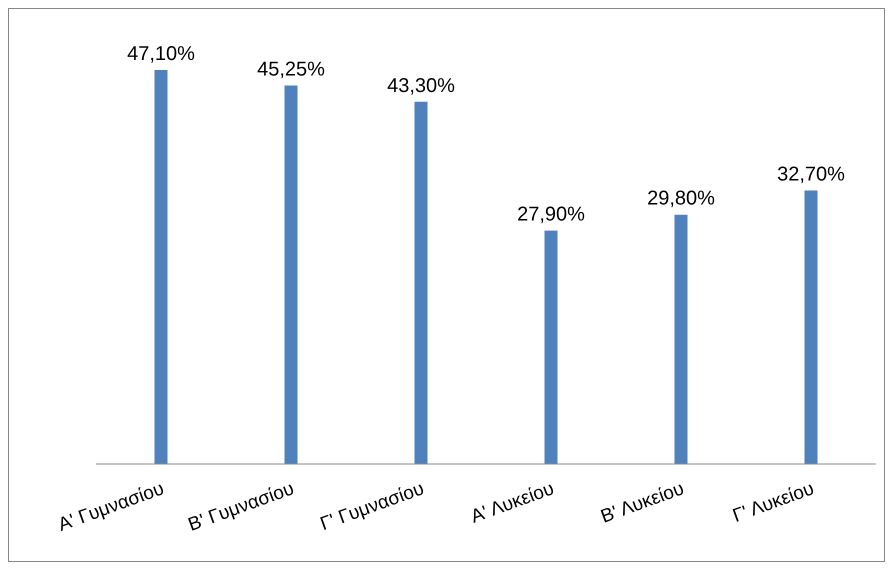 Image resolution: width=893 pixels, height=570 pixels. What do you see at coordinates (681, 199) in the screenshot?
I see `data-label: 29,80%` at bounding box center [681, 199].